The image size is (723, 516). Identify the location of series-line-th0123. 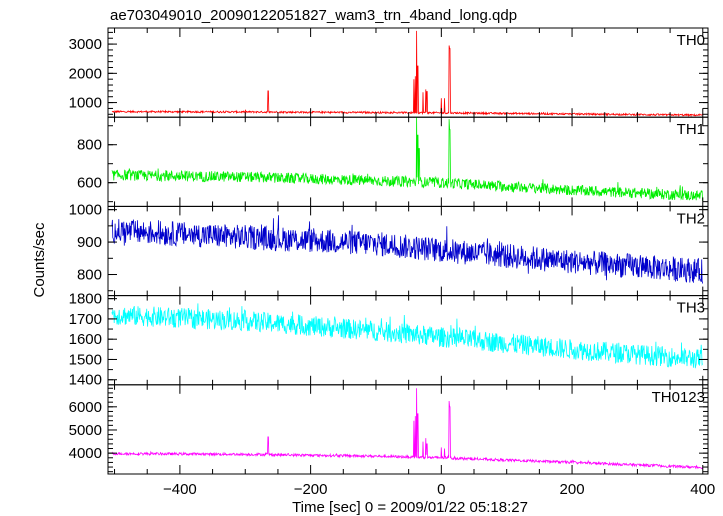
(407, 429).